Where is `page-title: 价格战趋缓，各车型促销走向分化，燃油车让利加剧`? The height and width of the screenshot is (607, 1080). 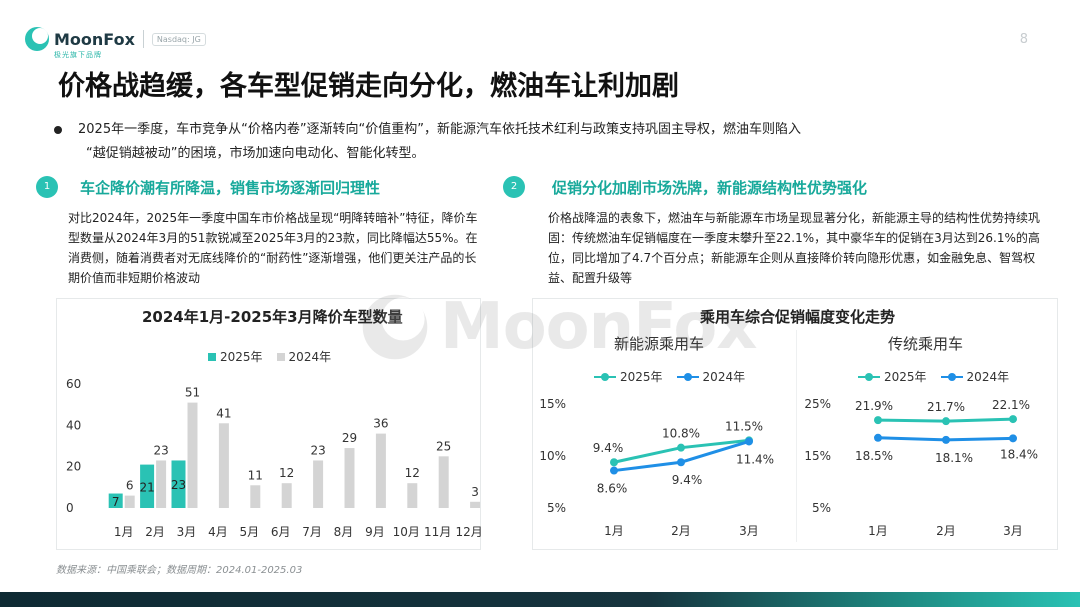
page-title: 价格战趋缓，各车型促销走向分化，燃油车让利加剧 is located at coordinates (368, 86).